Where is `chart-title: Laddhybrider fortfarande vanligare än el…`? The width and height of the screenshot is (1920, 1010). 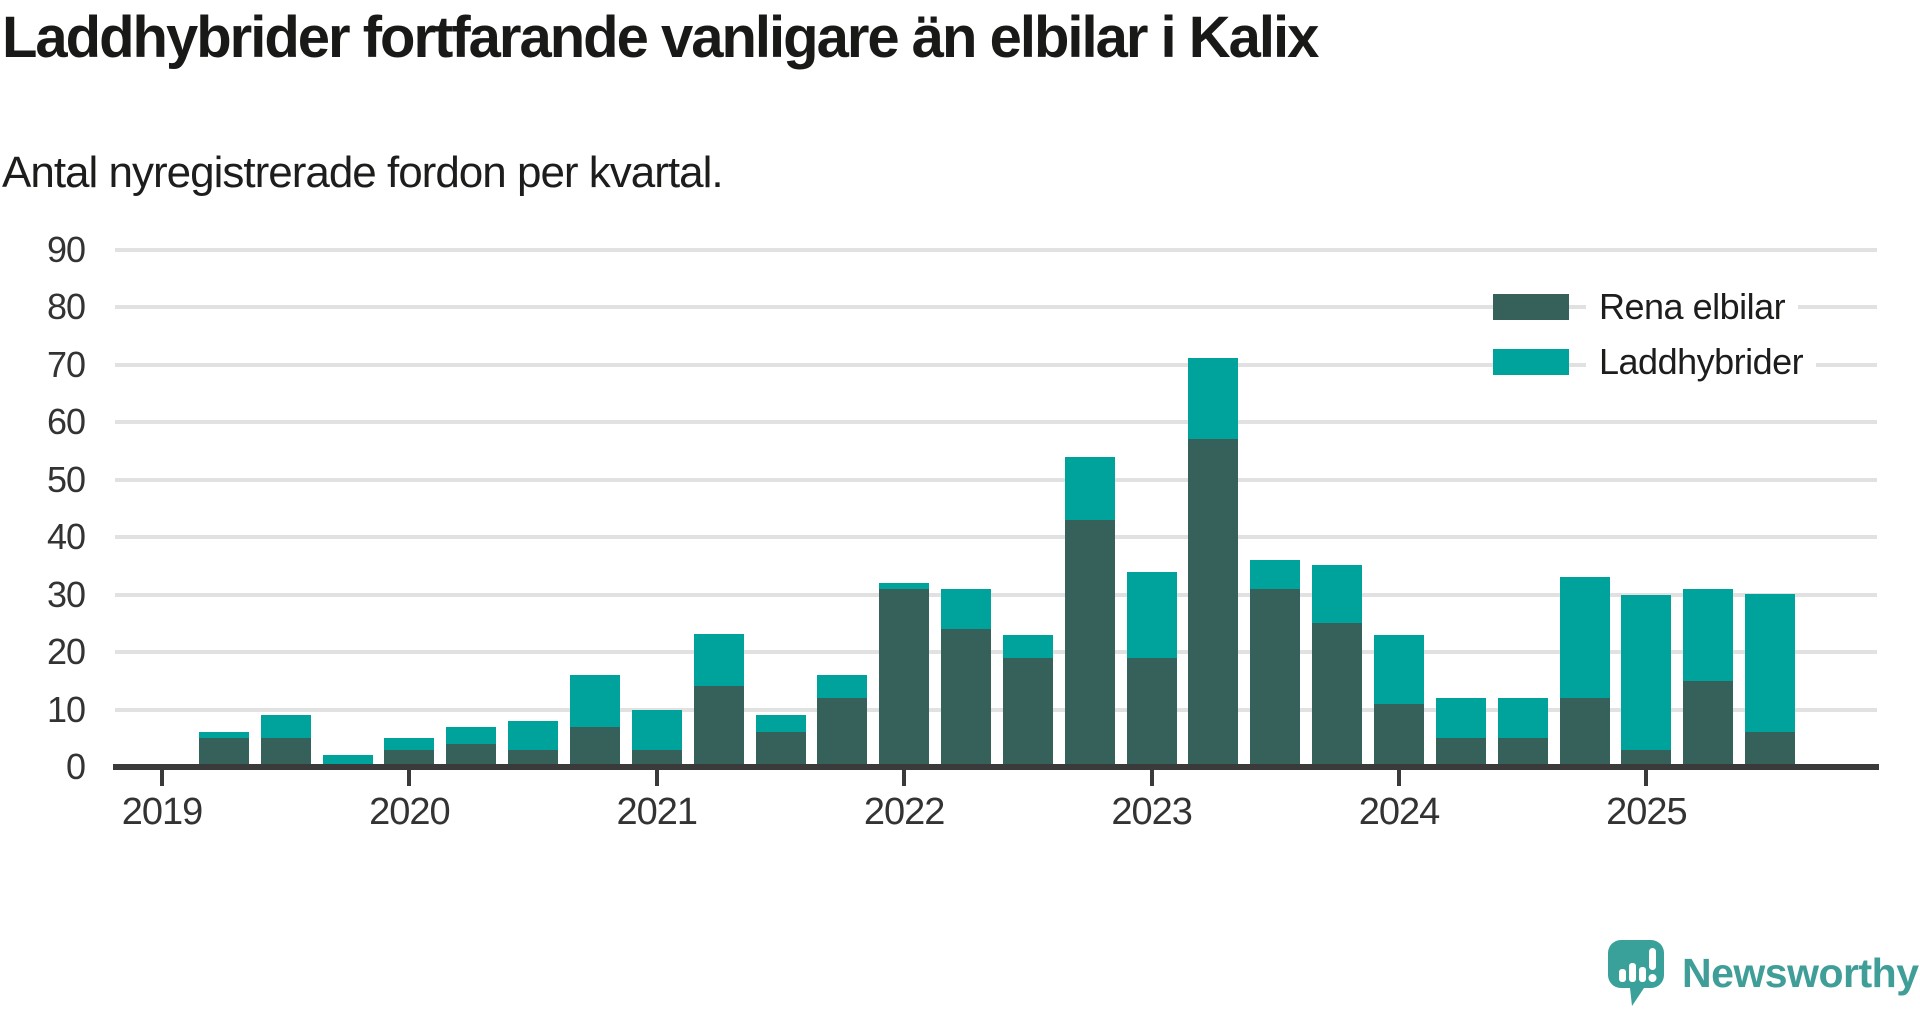
chart-title: Laddhybrider fortfarande vanligare än el… is located at coordinates (660, 37).